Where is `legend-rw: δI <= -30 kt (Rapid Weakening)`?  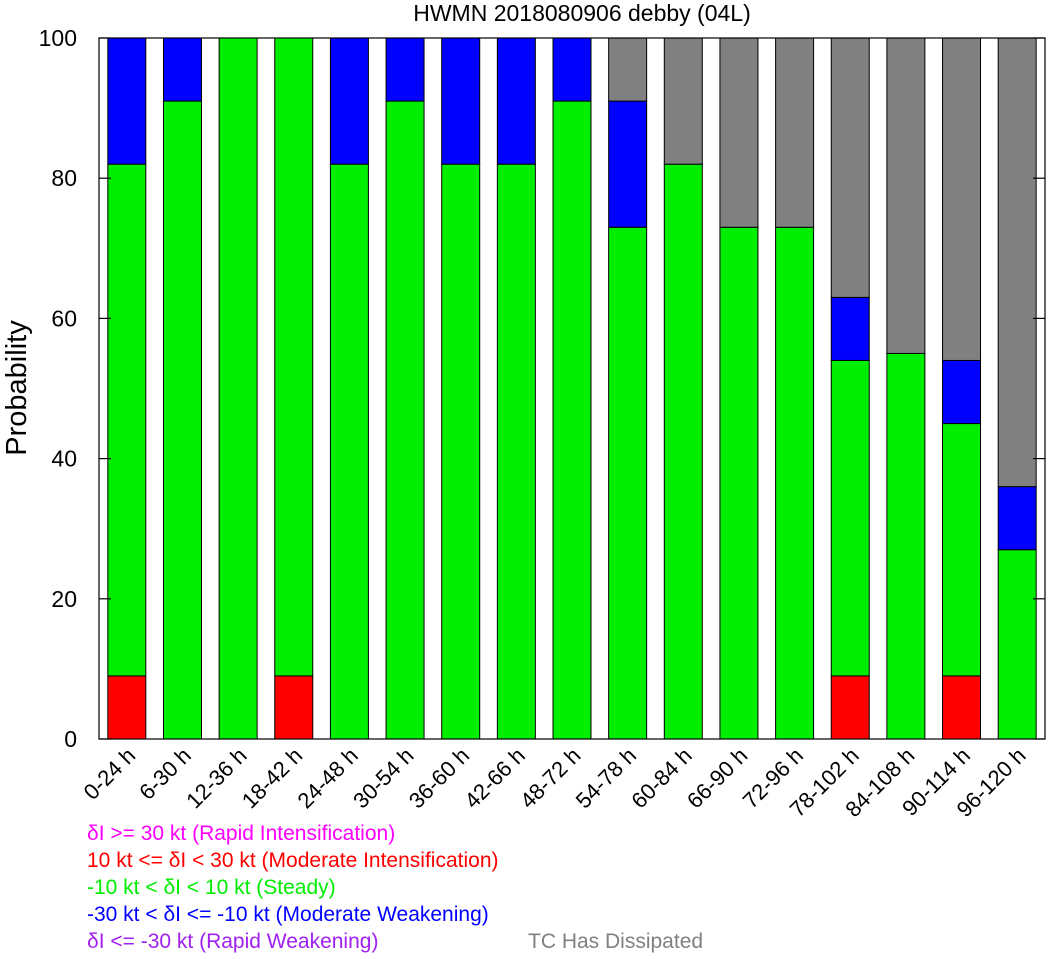
legend-rw: δI <= -30 kt (Rapid Weakening) is located at coordinates (233, 941).